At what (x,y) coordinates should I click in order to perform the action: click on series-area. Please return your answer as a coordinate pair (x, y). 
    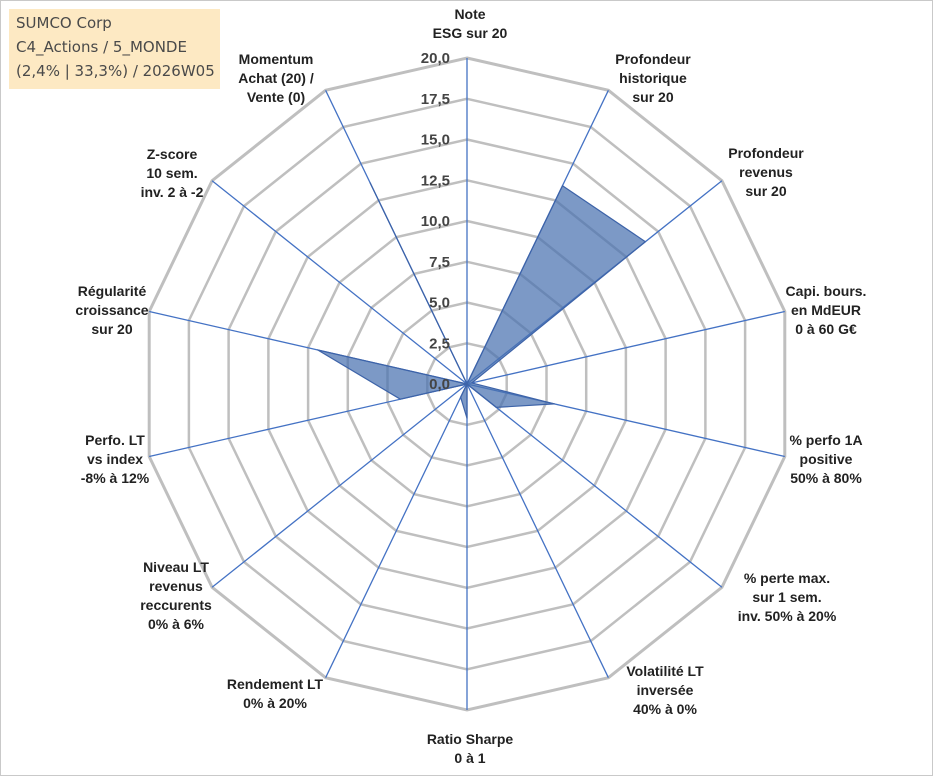
    Looking at the image, I should click on (482, 300).